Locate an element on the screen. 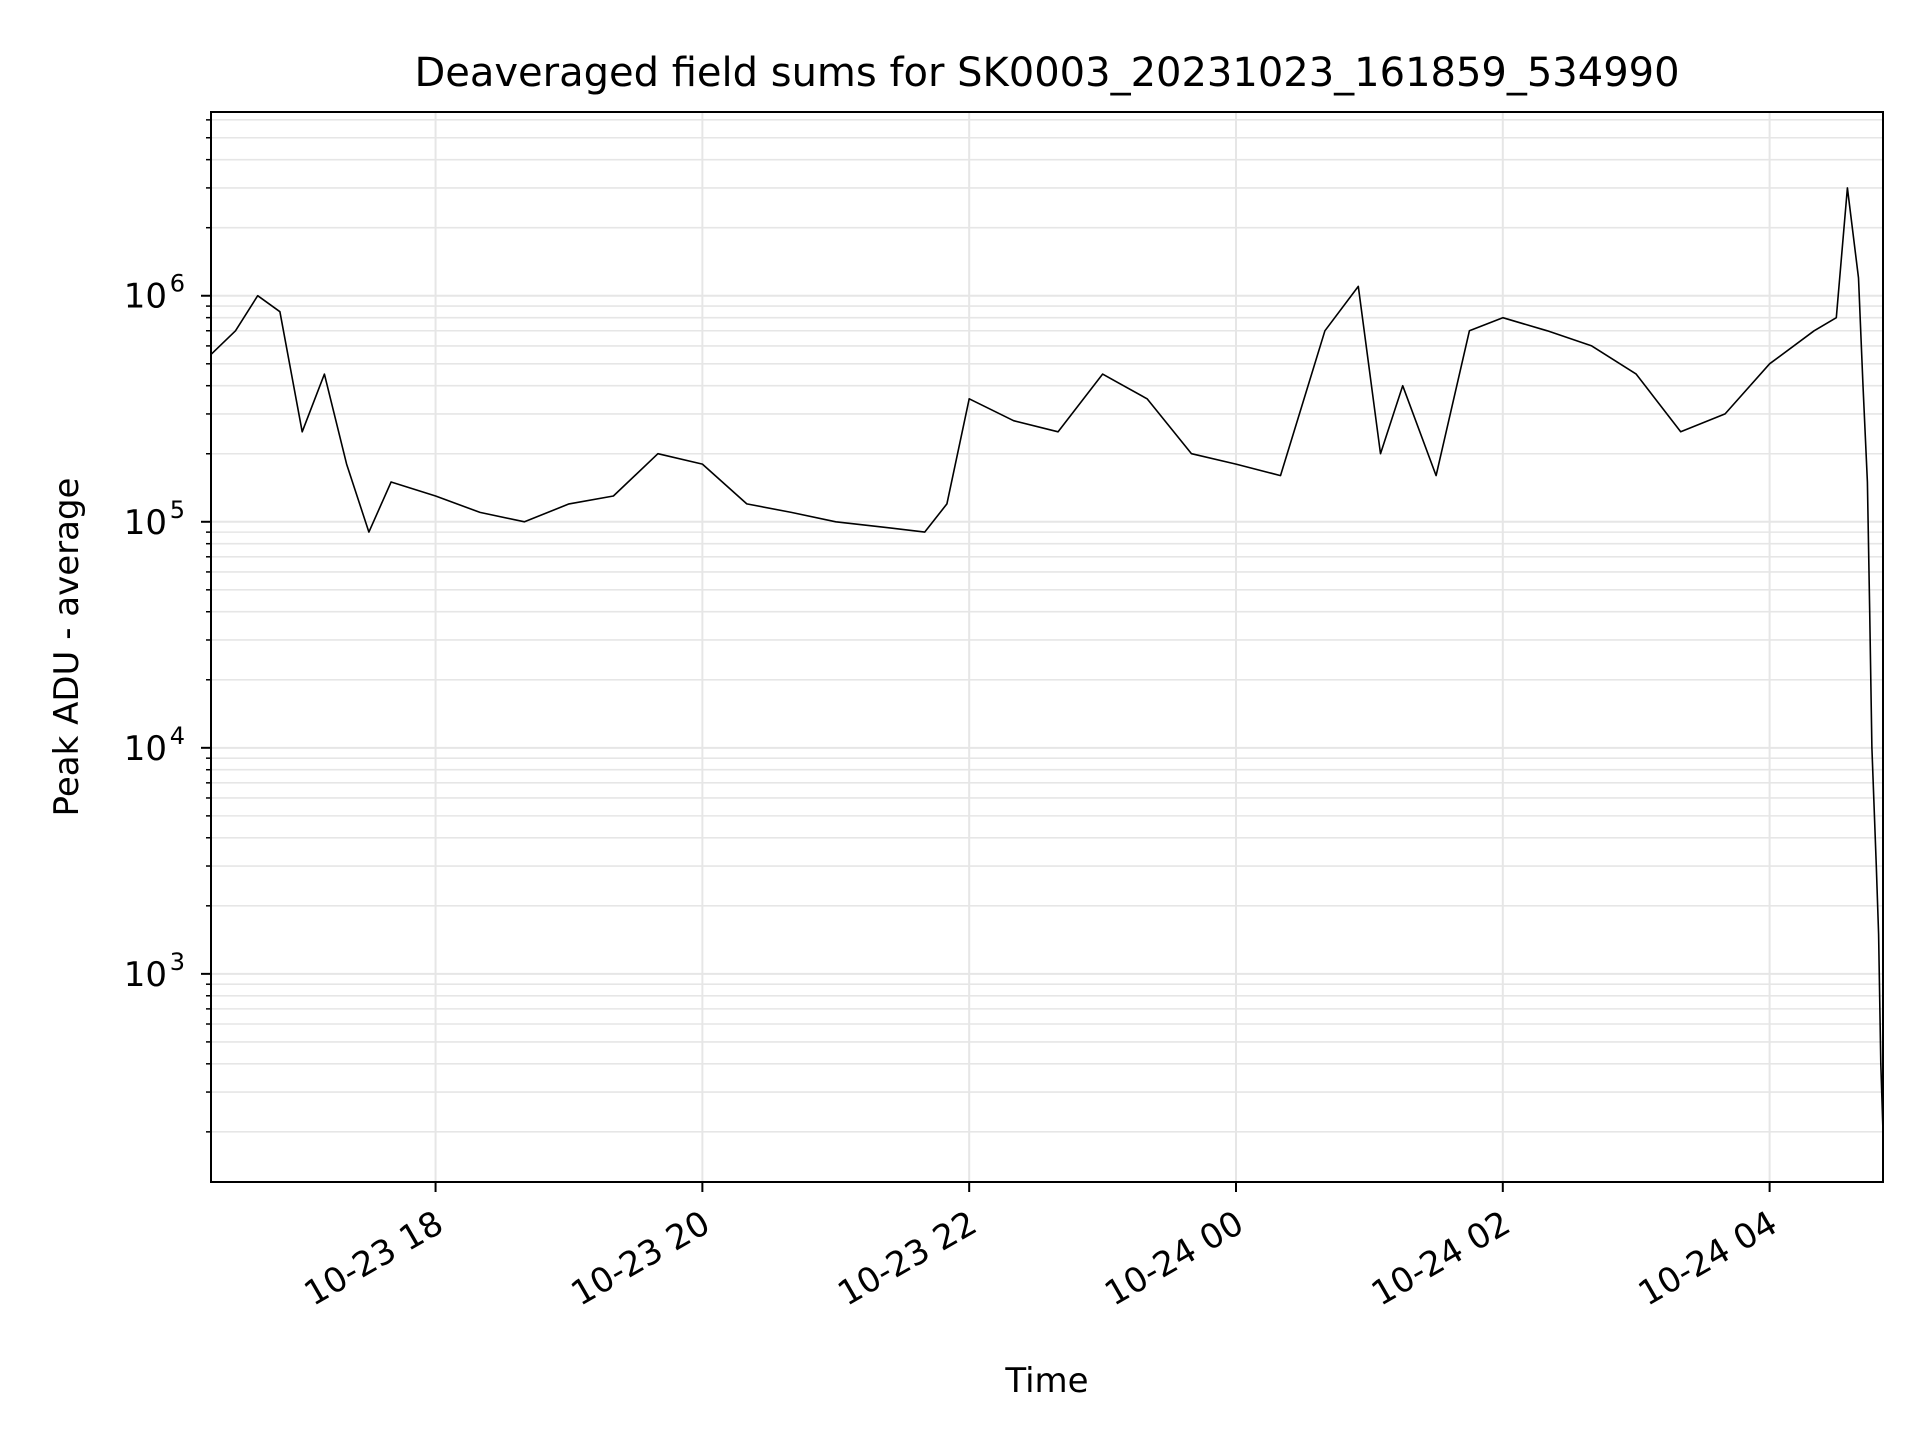  y-axis-label: Peak ADU - average is located at coordinates (67, 647).